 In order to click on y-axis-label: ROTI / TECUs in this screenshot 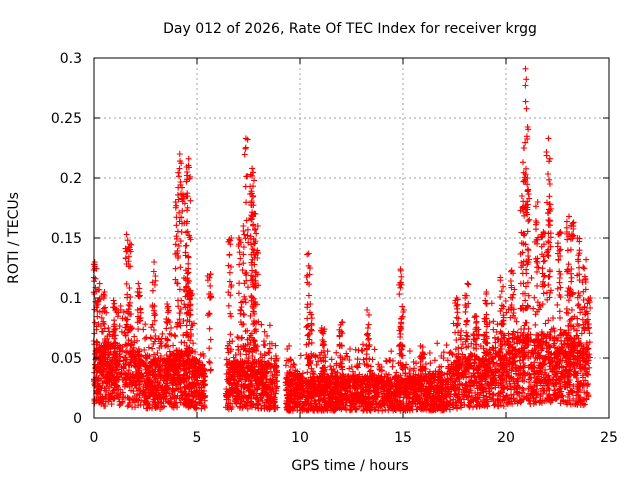, I will do `click(14, 238)`.